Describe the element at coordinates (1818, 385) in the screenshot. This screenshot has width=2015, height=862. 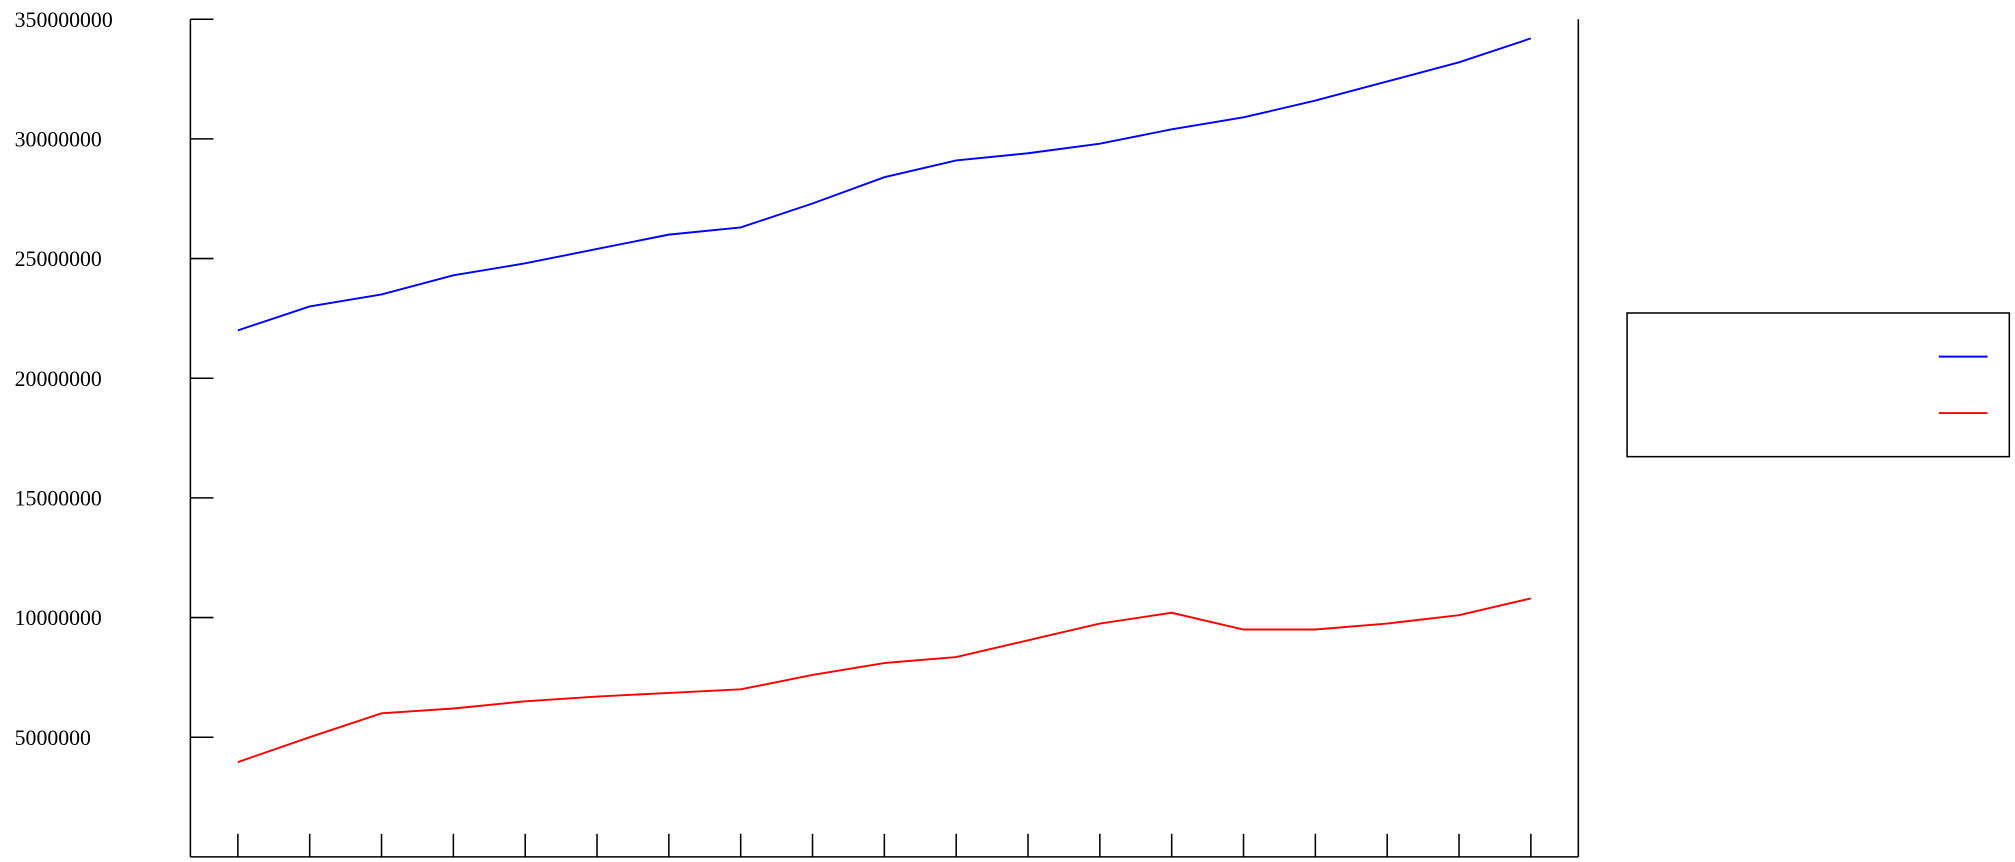
I see `legend-box` at that location.